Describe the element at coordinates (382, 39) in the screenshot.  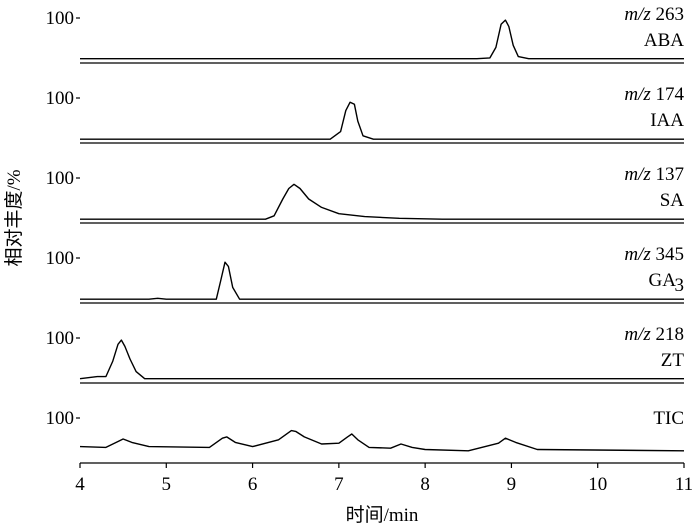
I see `series-line-aba` at that location.